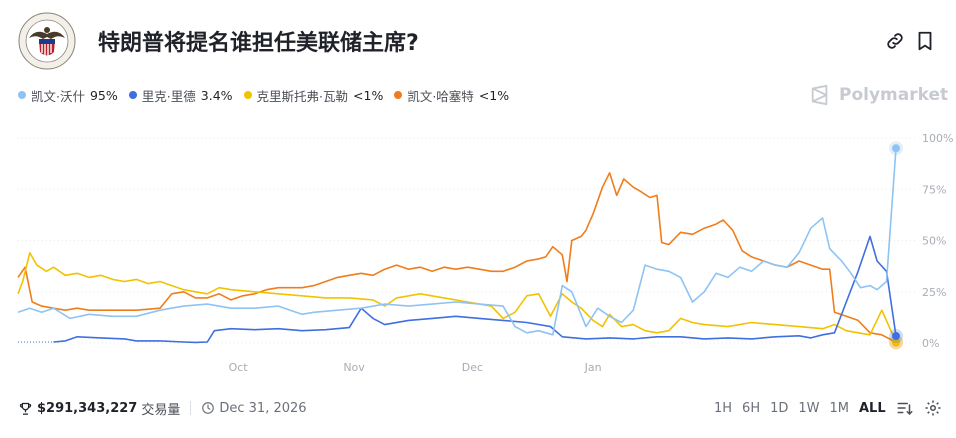 Image resolution: width=956 pixels, height=438 pixels. Describe the element at coordinates (87, 408) in the screenshot. I see `volume-amount: $291,343,227` at that location.